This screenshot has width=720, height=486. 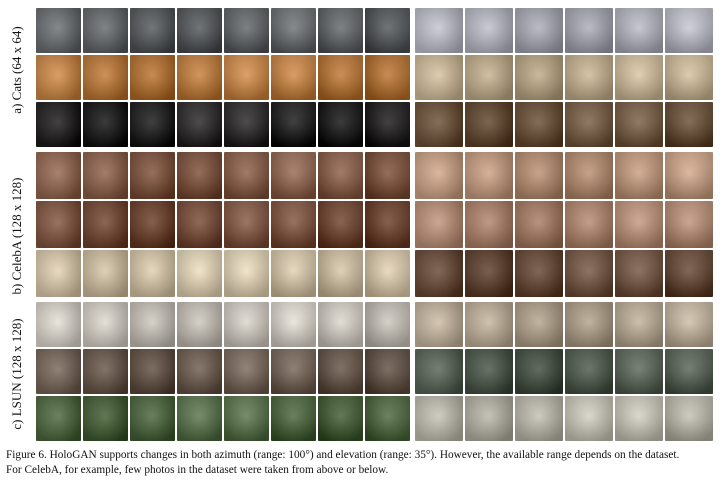 I want to click on lsun-left-grid, so click(x=223, y=371).